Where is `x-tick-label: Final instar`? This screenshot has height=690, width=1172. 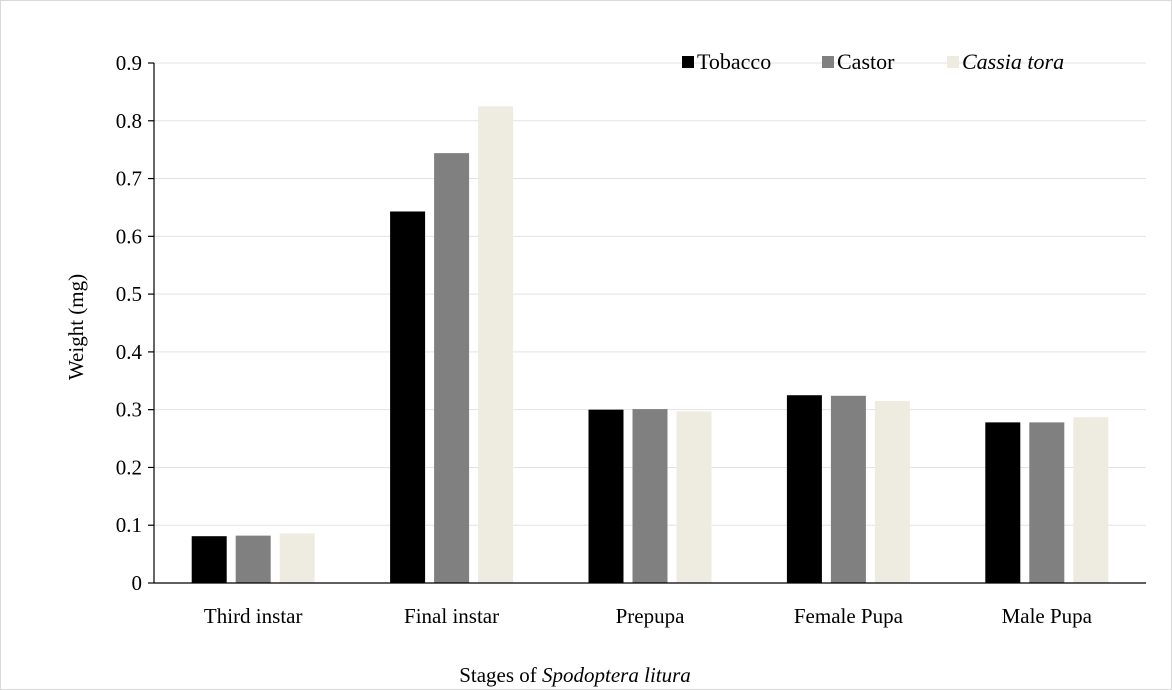
x-tick-label: Final instar is located at coordinates (451, 616).